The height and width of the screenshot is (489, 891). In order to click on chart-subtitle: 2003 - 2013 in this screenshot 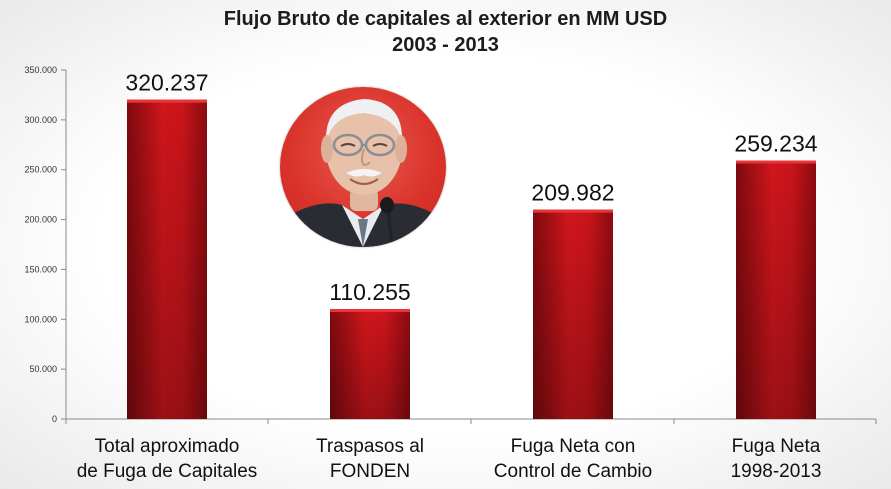, I will do `click(445, 45)`.